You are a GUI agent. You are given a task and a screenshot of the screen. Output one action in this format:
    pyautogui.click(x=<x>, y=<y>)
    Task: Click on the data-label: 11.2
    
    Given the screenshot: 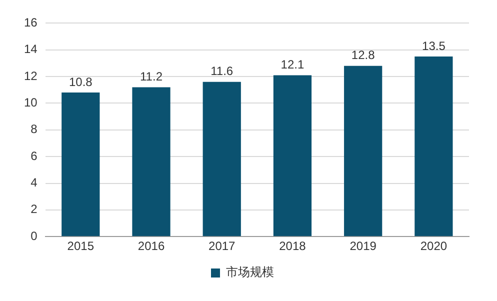 What is the action you would take?
    pyautogui.click(x=151, y=77)
    